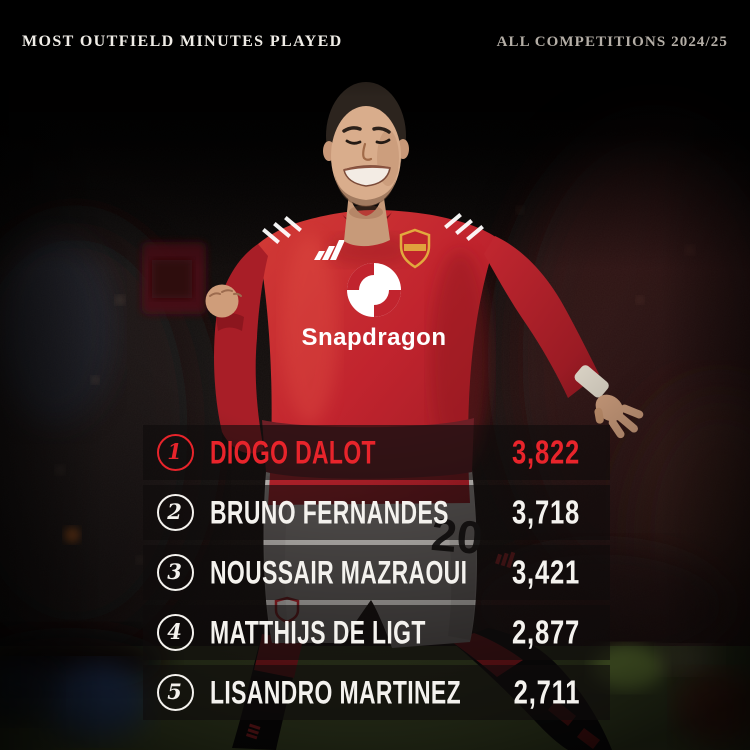 Image resolution: width=750 pixels, height=750 pixels. I want to click on blue-adboard-blur, so click(95, 702).